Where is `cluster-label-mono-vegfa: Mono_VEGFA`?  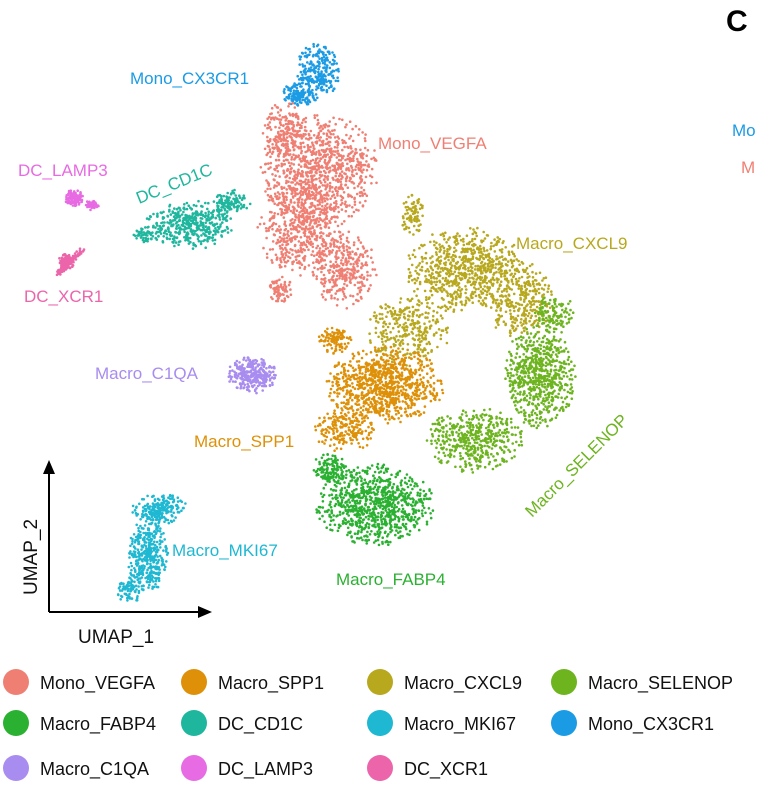
cluster-label-mono-vegfa: Mono_VEGFA is located at coordinates (432, 143).